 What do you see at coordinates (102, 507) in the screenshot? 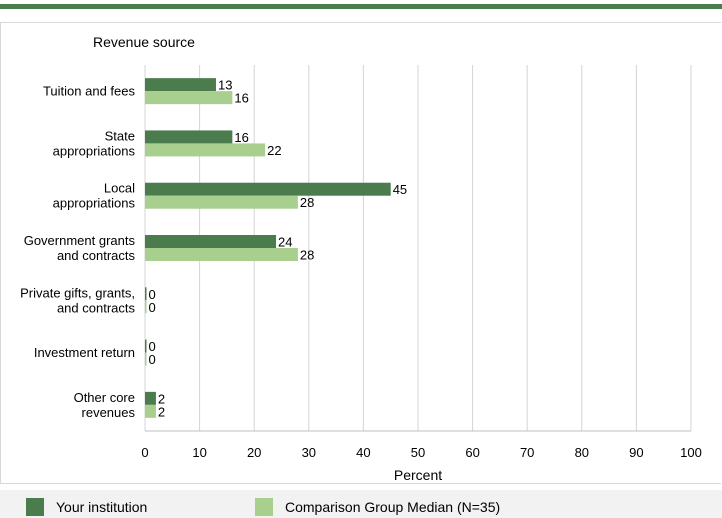
I see `legend-label-your-institution: Your institution` at bounding box center [102, 507].